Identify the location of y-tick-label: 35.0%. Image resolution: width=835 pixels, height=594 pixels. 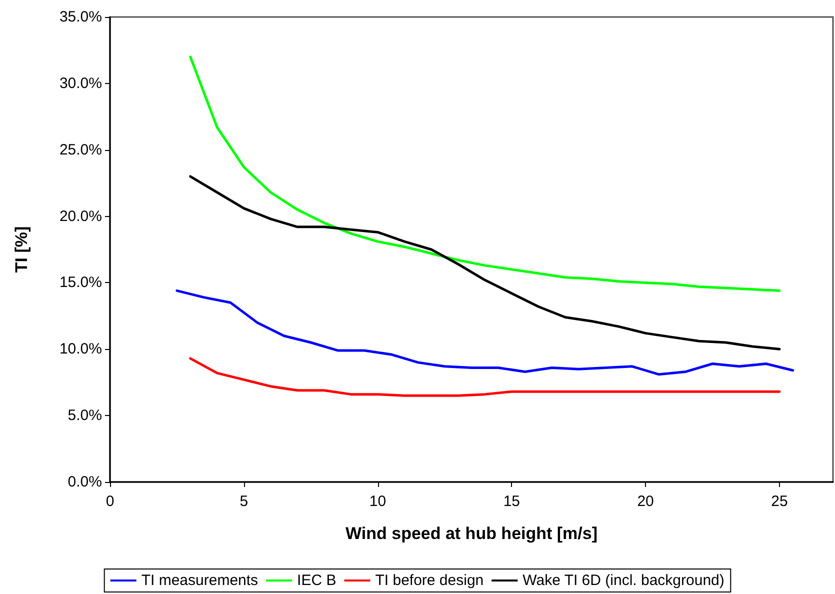
(80, 17).